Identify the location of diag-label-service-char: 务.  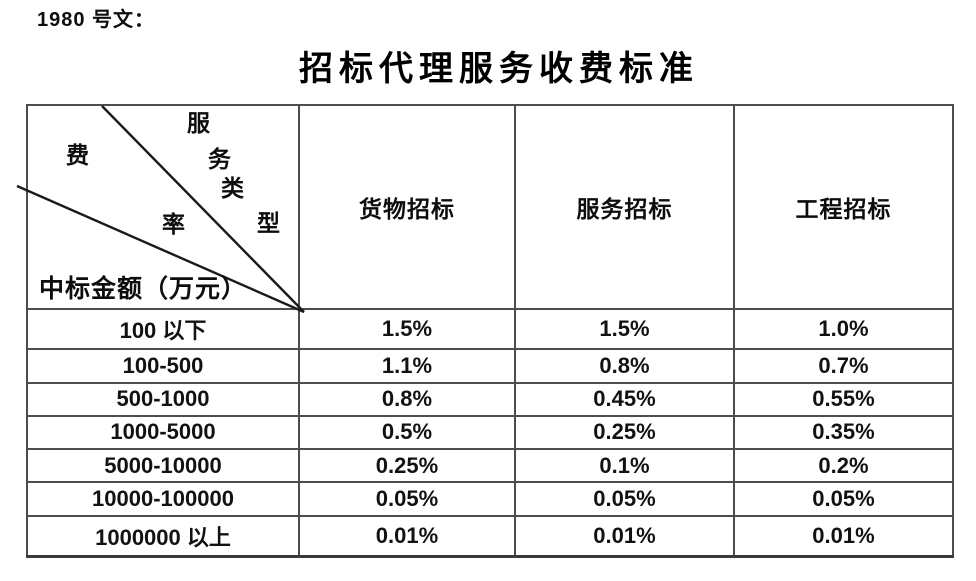
(219, 159).